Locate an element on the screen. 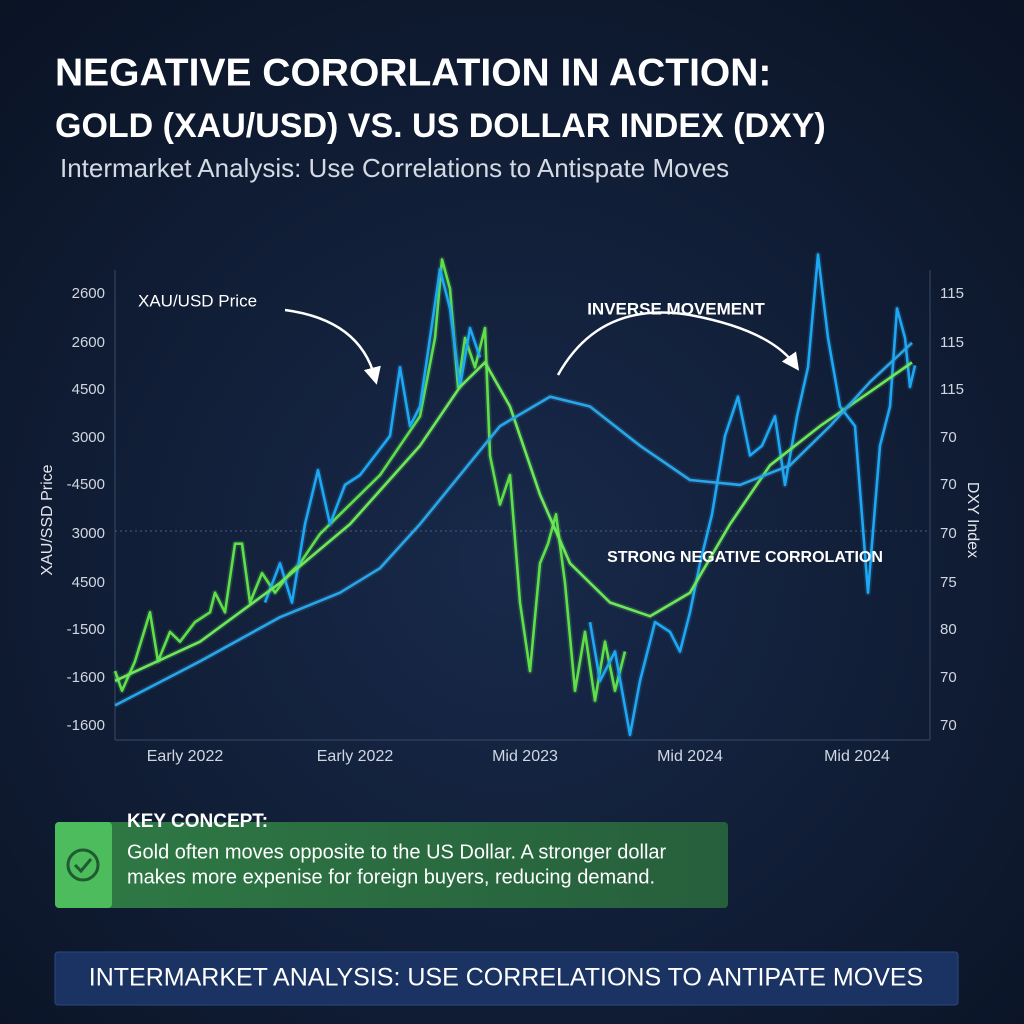 The width and height of the screenshot is (1024, 1024). y2-tick-label: 80 is located at coordinates (948, 629).